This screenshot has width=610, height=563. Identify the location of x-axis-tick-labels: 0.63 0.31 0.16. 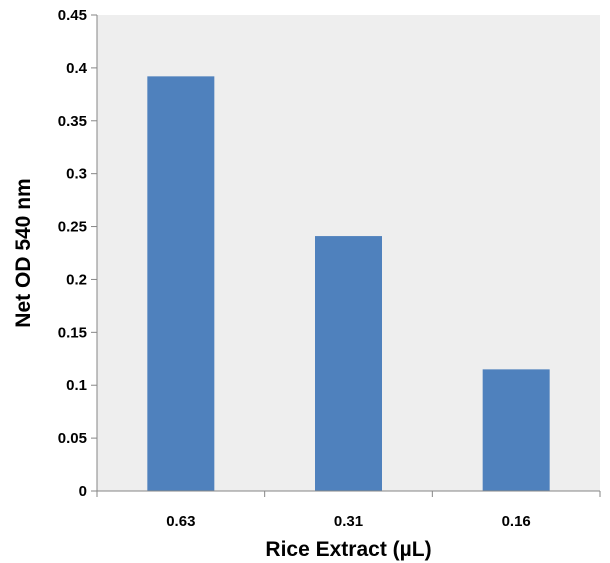
(348, 521).